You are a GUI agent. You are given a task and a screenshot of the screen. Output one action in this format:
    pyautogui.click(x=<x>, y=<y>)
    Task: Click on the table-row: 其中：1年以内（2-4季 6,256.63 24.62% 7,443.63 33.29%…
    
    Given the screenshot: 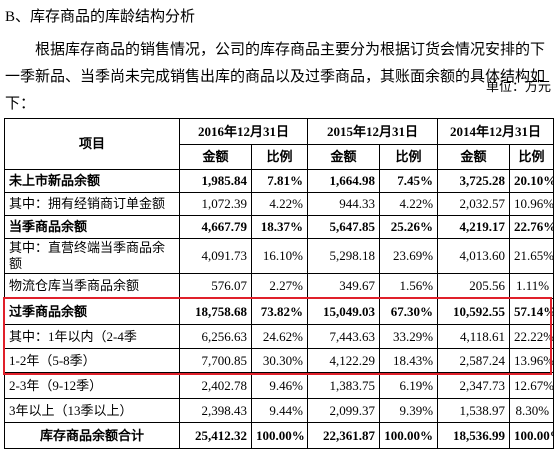 What is the action you would take?
    pyautogui.click(x=279, y=336)
    